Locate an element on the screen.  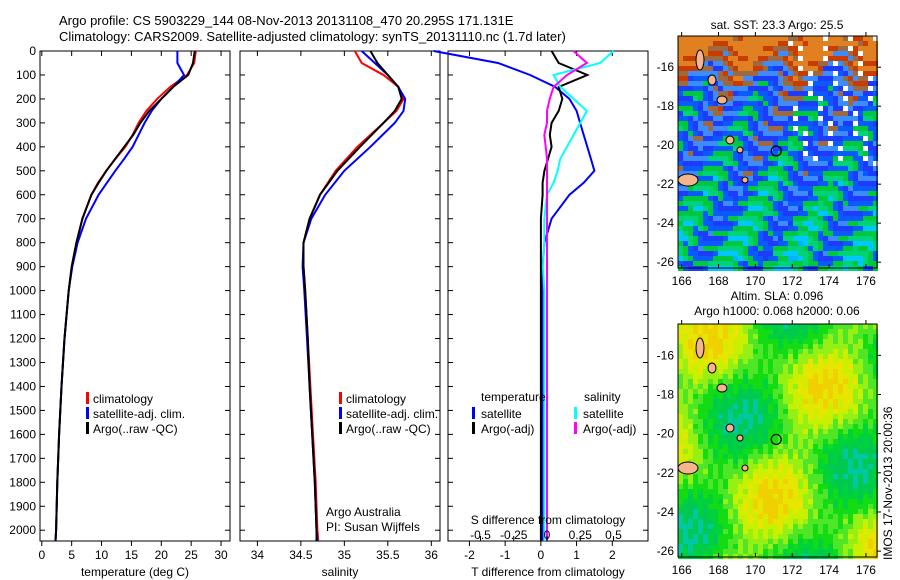
map-frame is located at coordinates (777, 152).